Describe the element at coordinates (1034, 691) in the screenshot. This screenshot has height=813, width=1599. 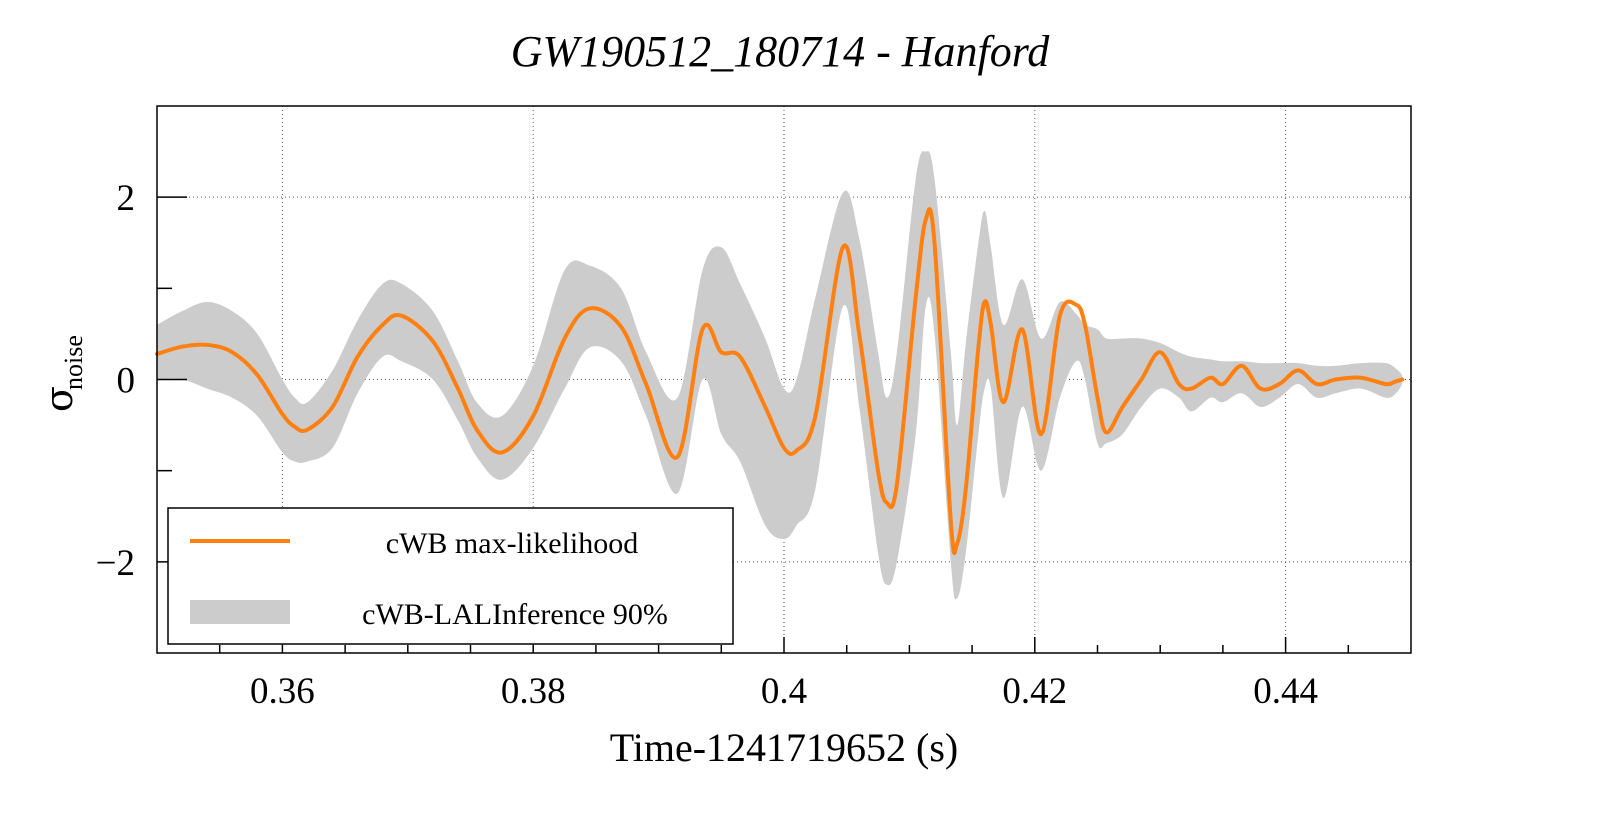
I see `x-tick-label-3: 0.42` at that location.